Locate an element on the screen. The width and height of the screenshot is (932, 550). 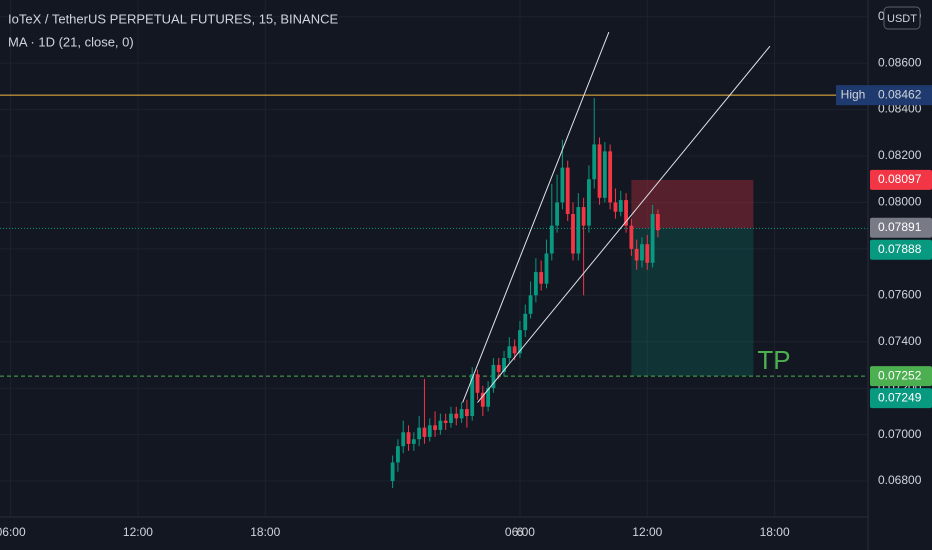
currency-label: USDT is located at coordinates (902, 19).